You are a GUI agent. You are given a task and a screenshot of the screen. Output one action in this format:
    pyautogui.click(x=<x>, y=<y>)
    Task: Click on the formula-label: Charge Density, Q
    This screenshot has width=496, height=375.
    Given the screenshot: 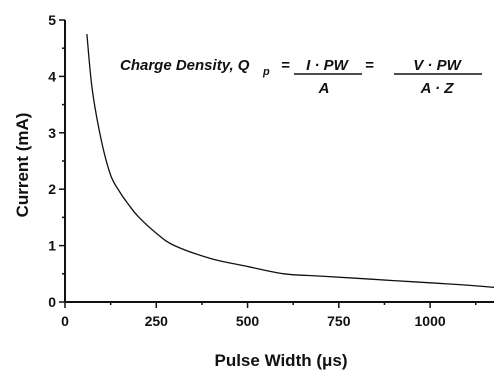 What is the action you would take?
    pyautogui.click(x=185, y=65)
    